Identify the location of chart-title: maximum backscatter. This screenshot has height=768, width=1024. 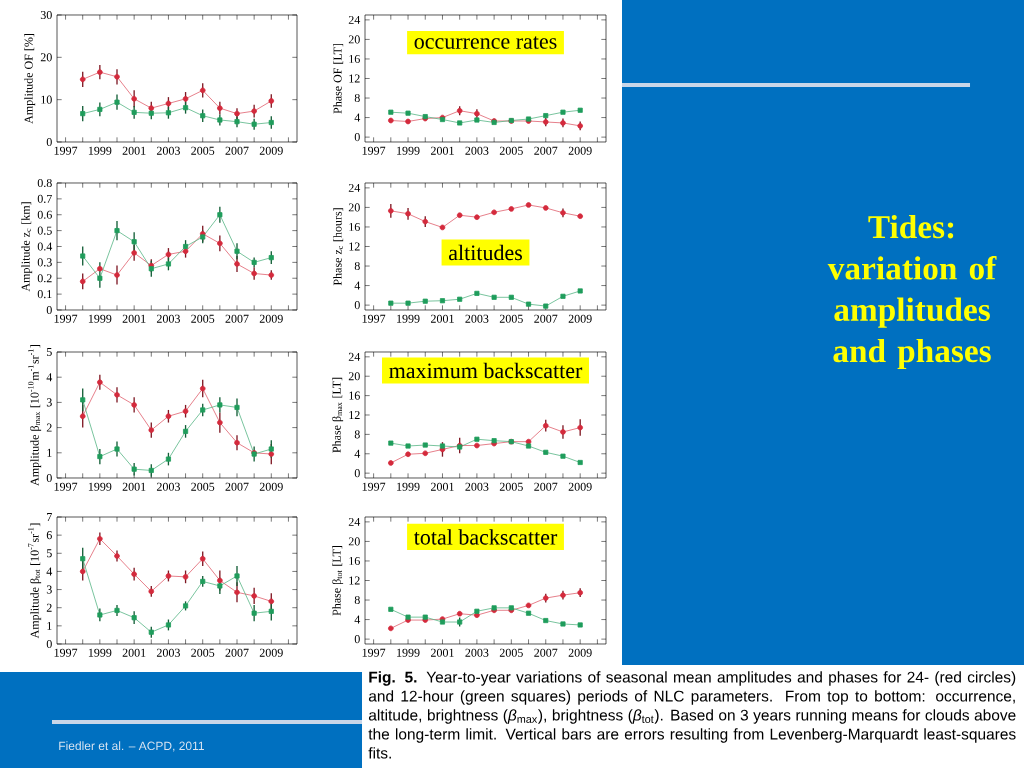
(486, 370).